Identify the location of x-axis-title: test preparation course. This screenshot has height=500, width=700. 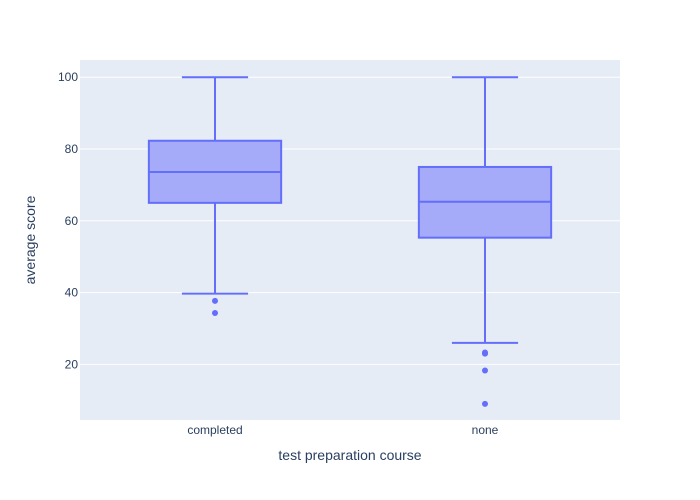
(349, 455).